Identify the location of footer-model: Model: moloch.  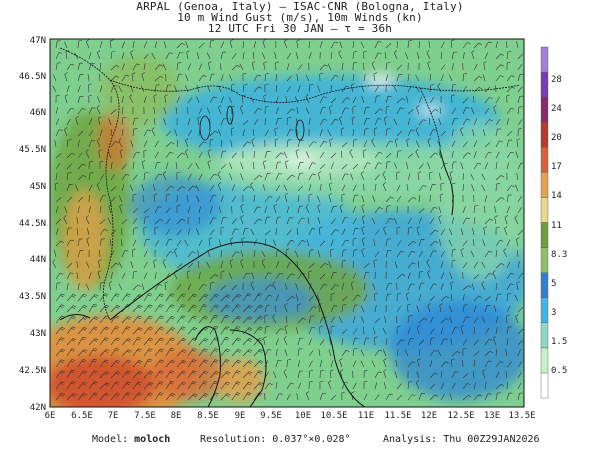
(131, 440).